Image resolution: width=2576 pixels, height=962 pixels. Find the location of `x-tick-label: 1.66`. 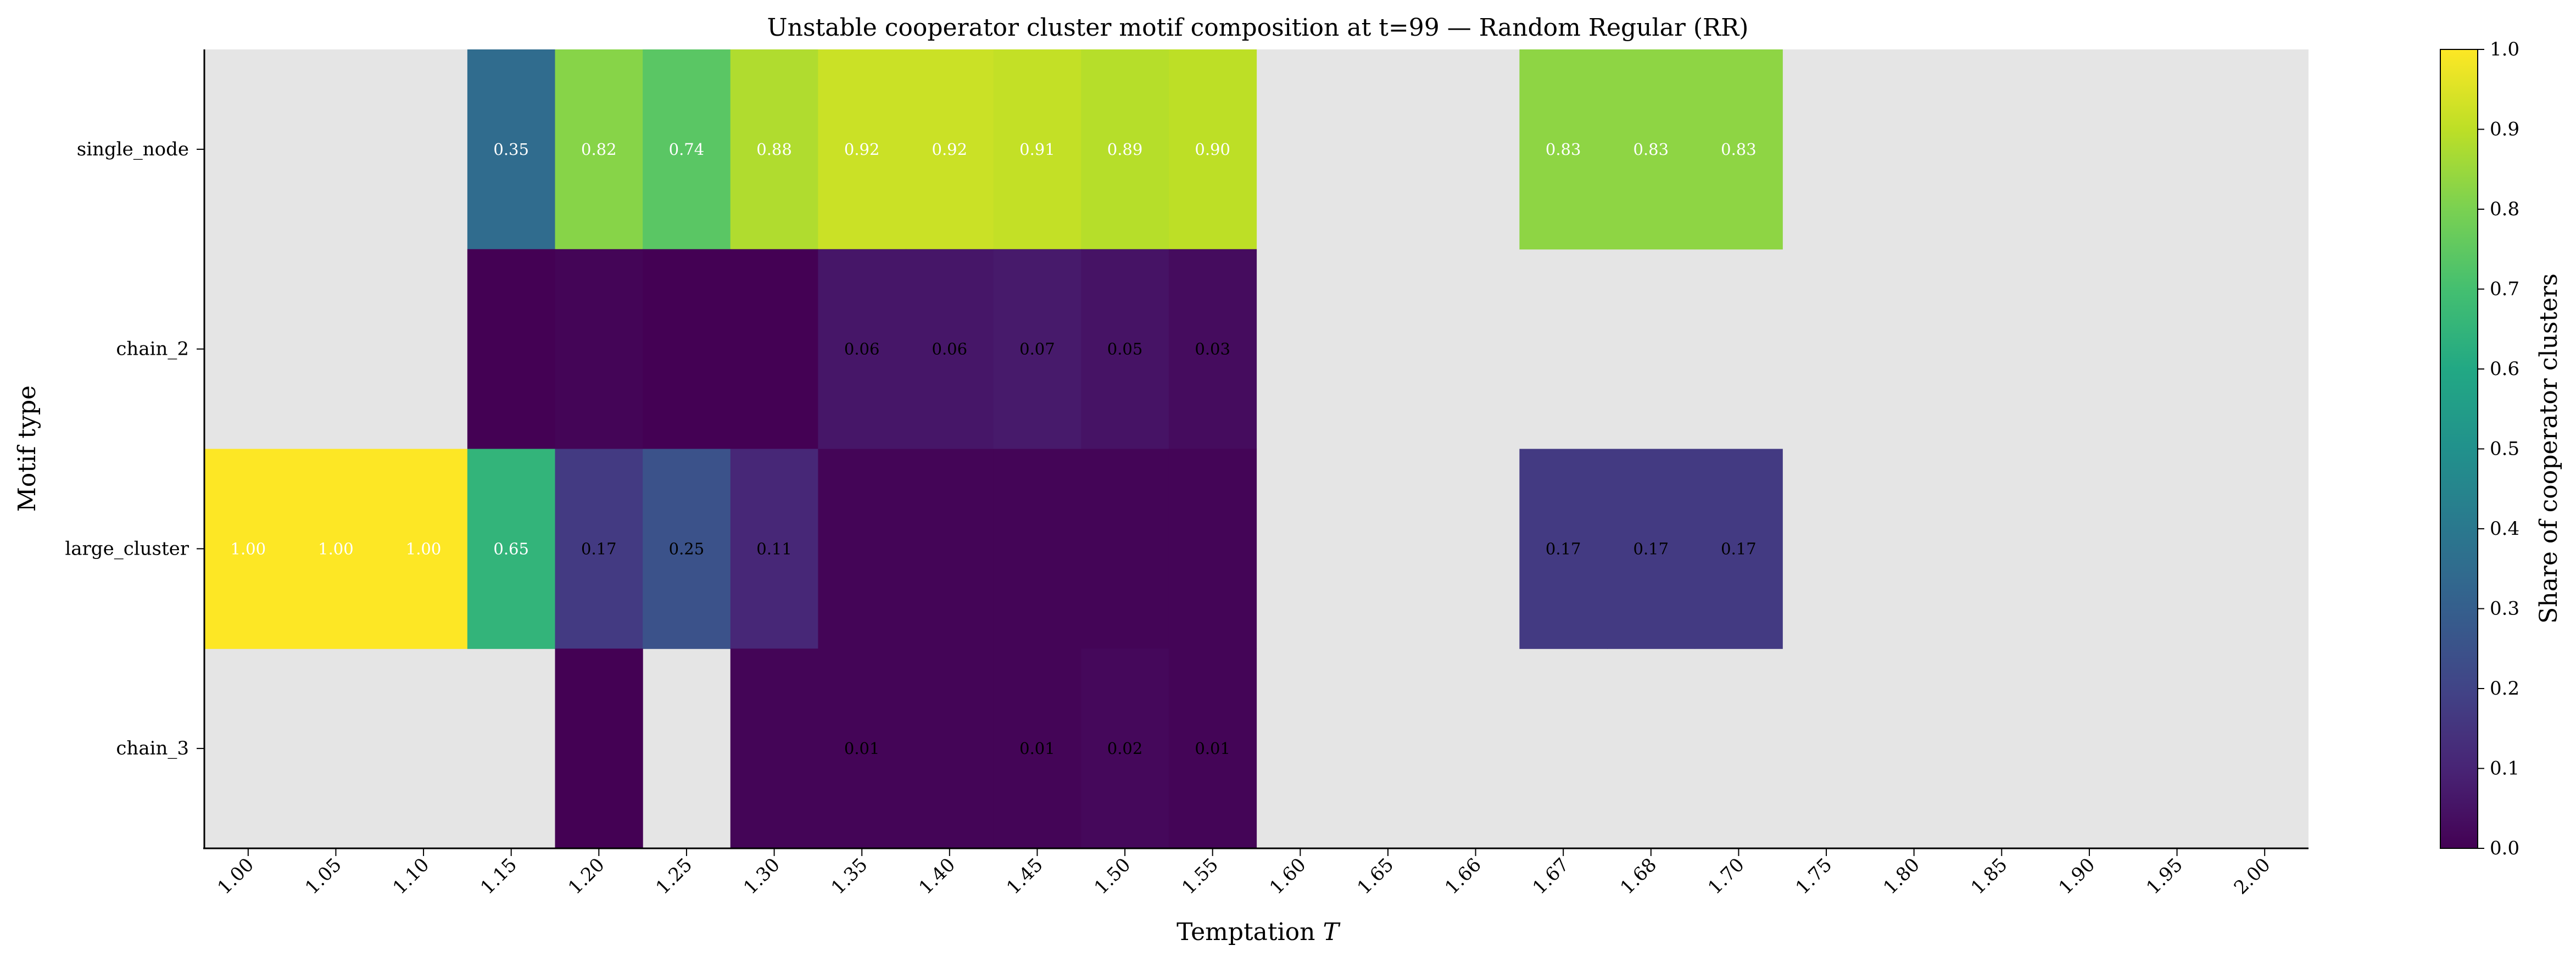

x-tick-label: 1.66 is located at coordinates (1463, 877).